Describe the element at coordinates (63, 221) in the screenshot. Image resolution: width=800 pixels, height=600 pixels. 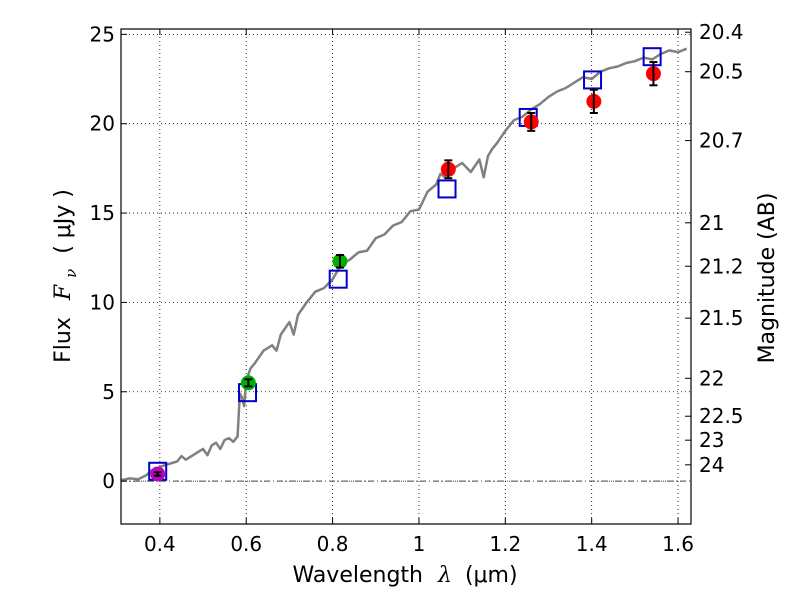
I see `y-axis-label-unit: ( μJy )` at that location.